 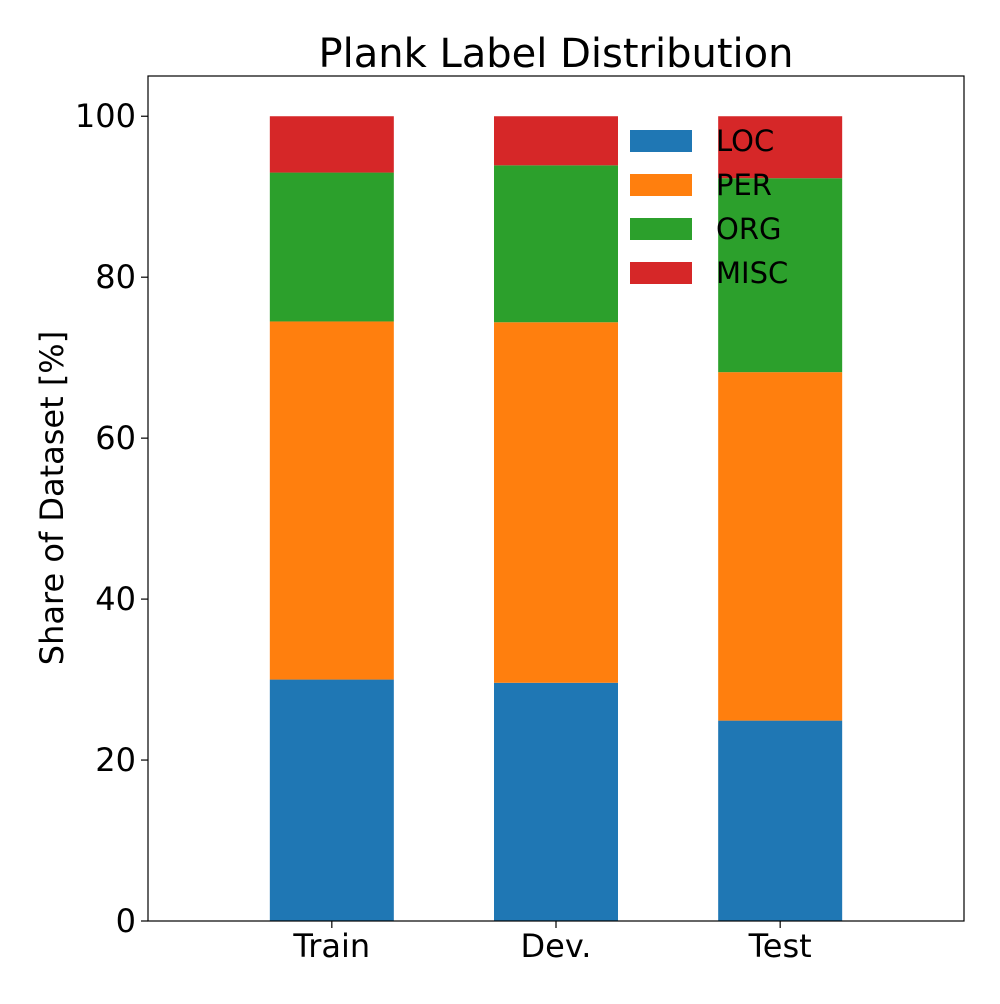 I want to click on bar-segment-loc-test, so click(x=780, y=820).